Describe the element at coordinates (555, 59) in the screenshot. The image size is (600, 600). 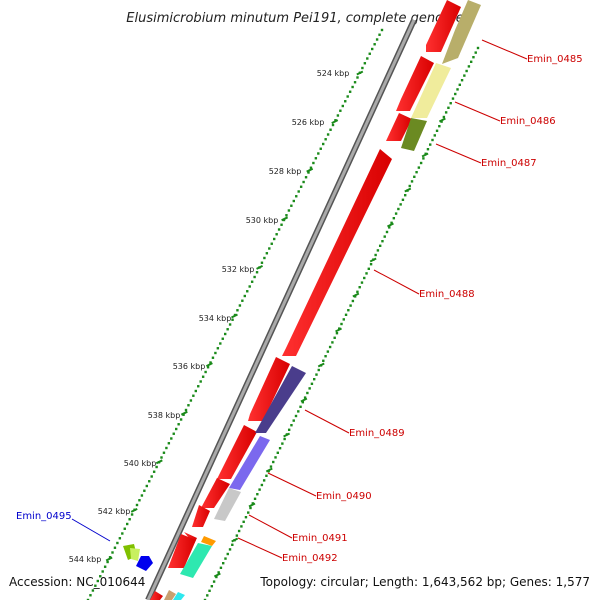
I see `gene-label: Emin_0485` at that location.